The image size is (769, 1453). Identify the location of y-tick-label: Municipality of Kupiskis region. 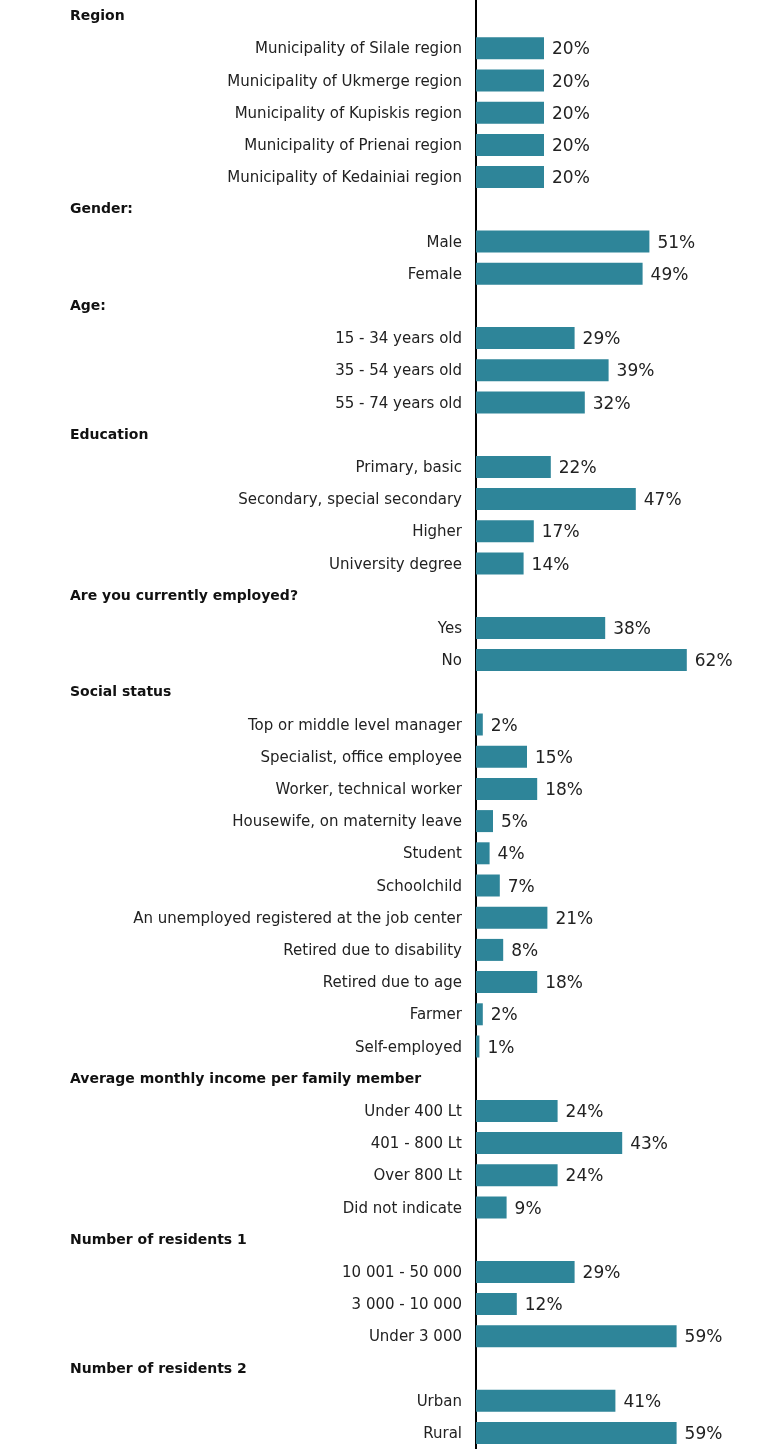
(348, 112).